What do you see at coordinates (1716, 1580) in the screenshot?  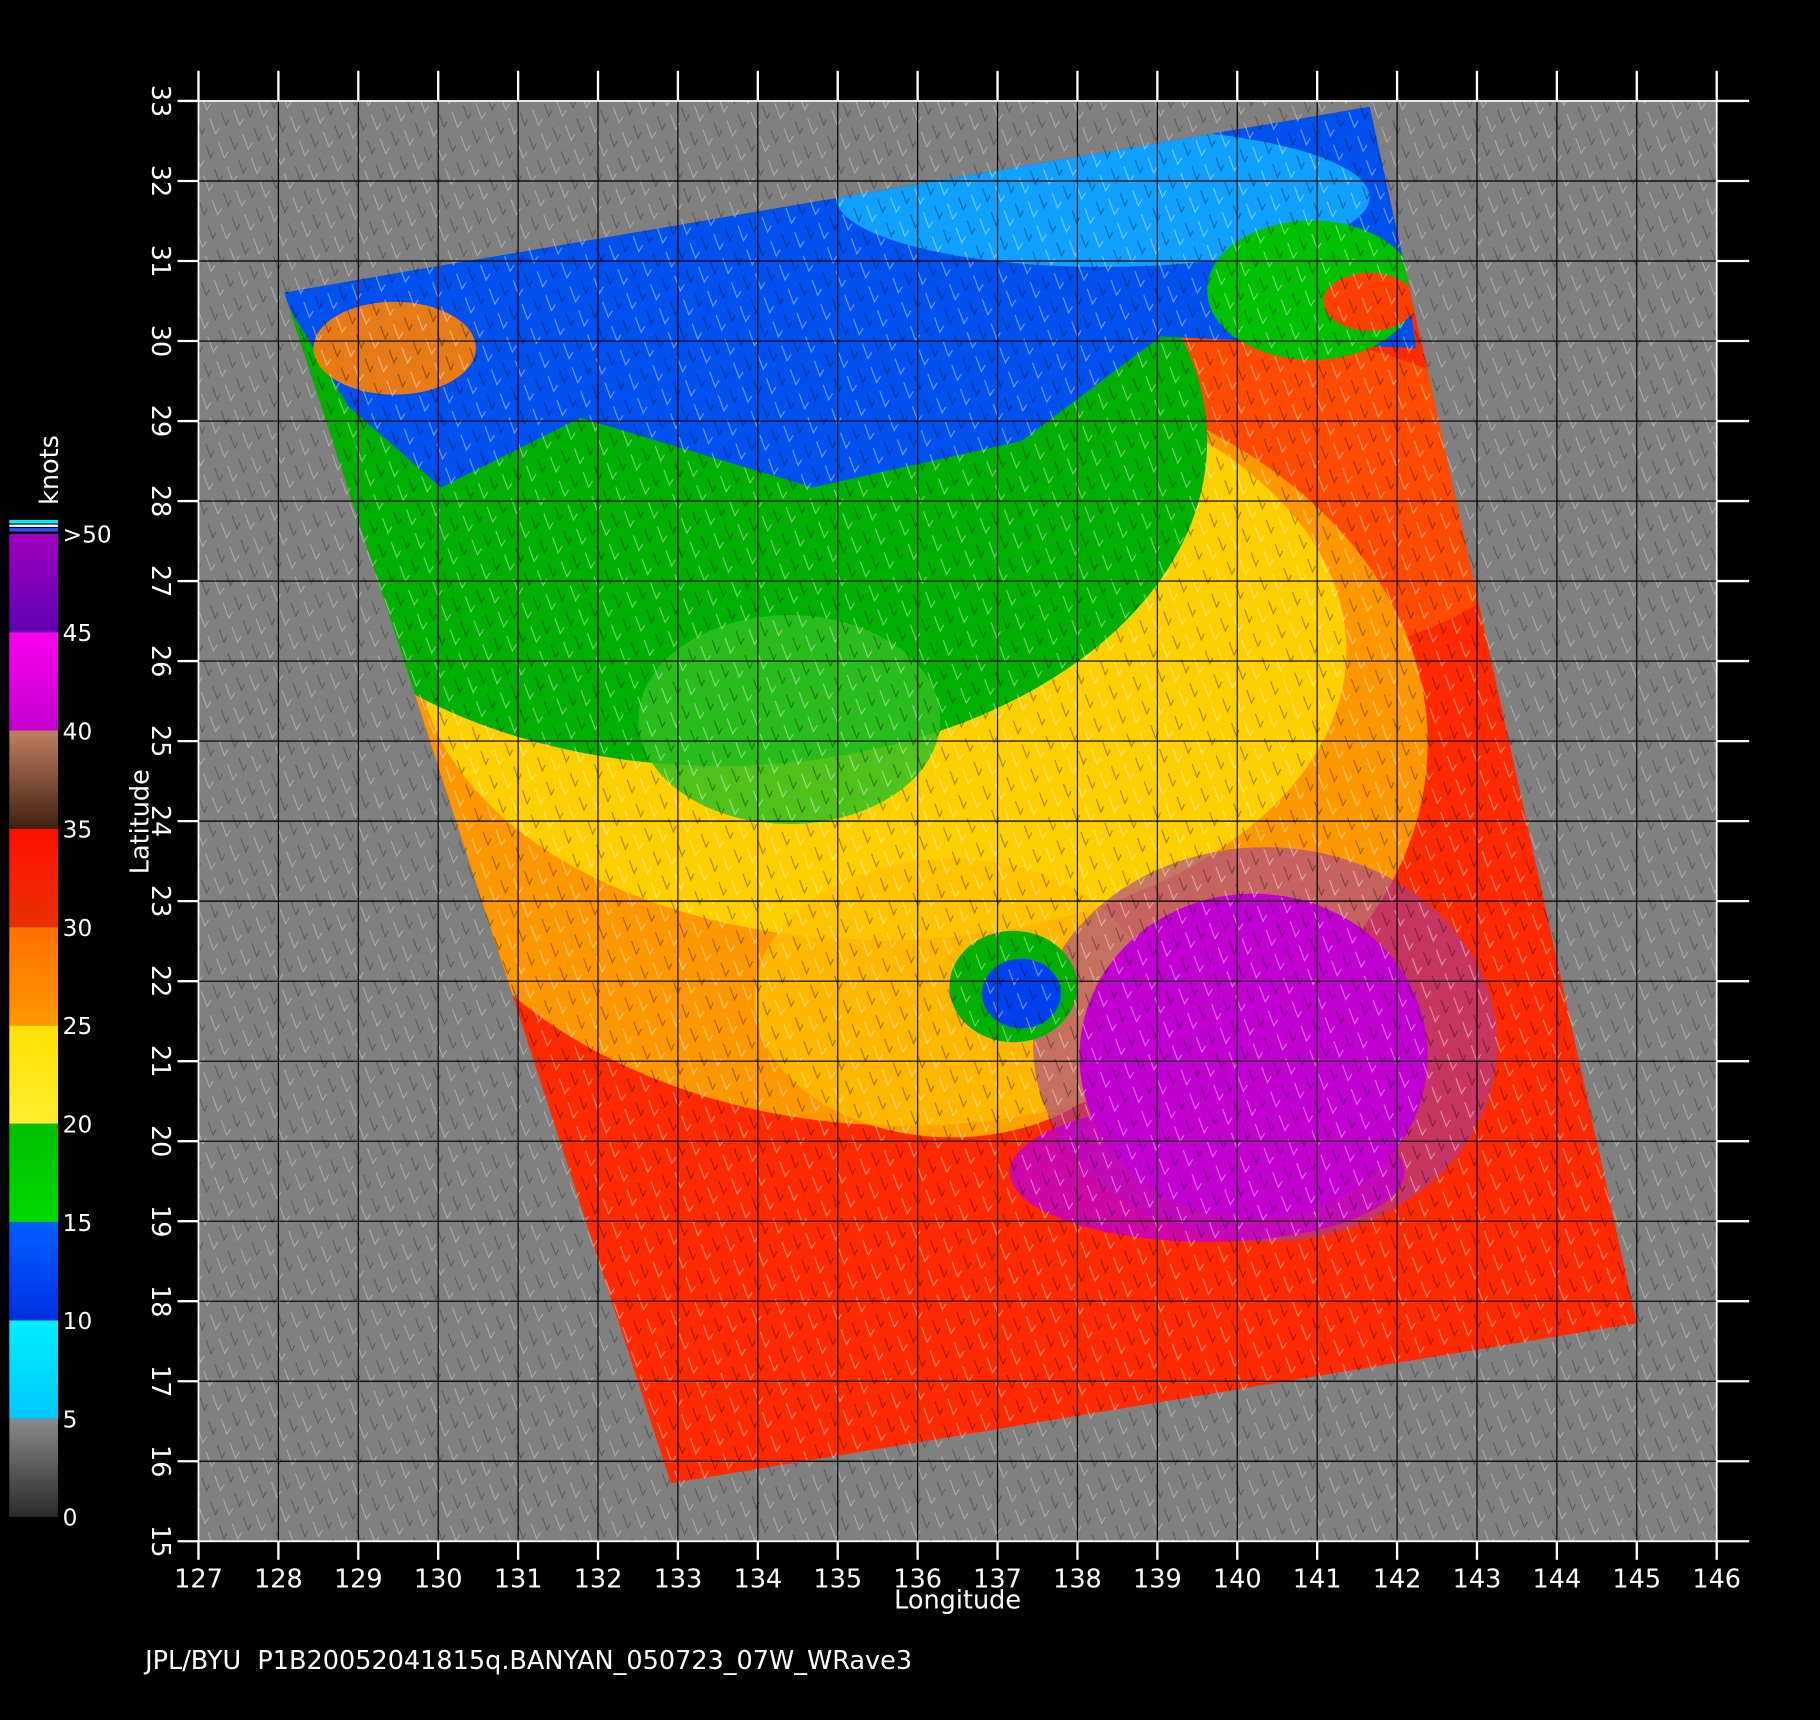 I see `x-tick-label: 146` at bounding box center [1716, 1580].